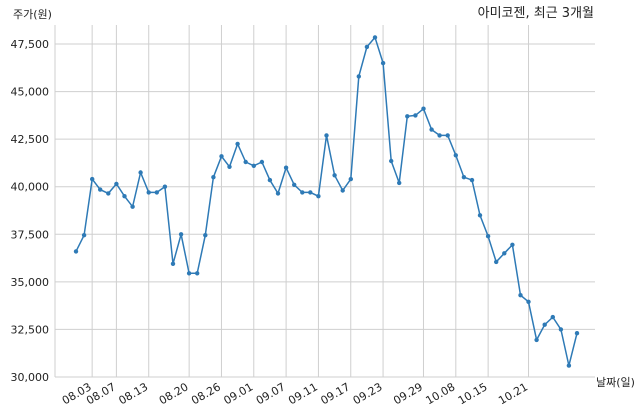  Describe the element at coordinates (473, 393) in the screenshot. I see `x-tick-label: 10.15` at that location.